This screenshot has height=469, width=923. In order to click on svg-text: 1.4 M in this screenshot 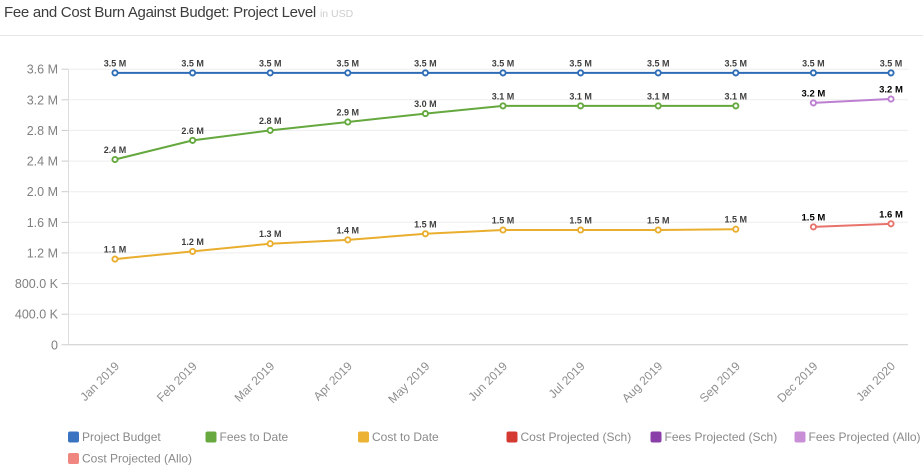, I will do `click(348, 230)`.